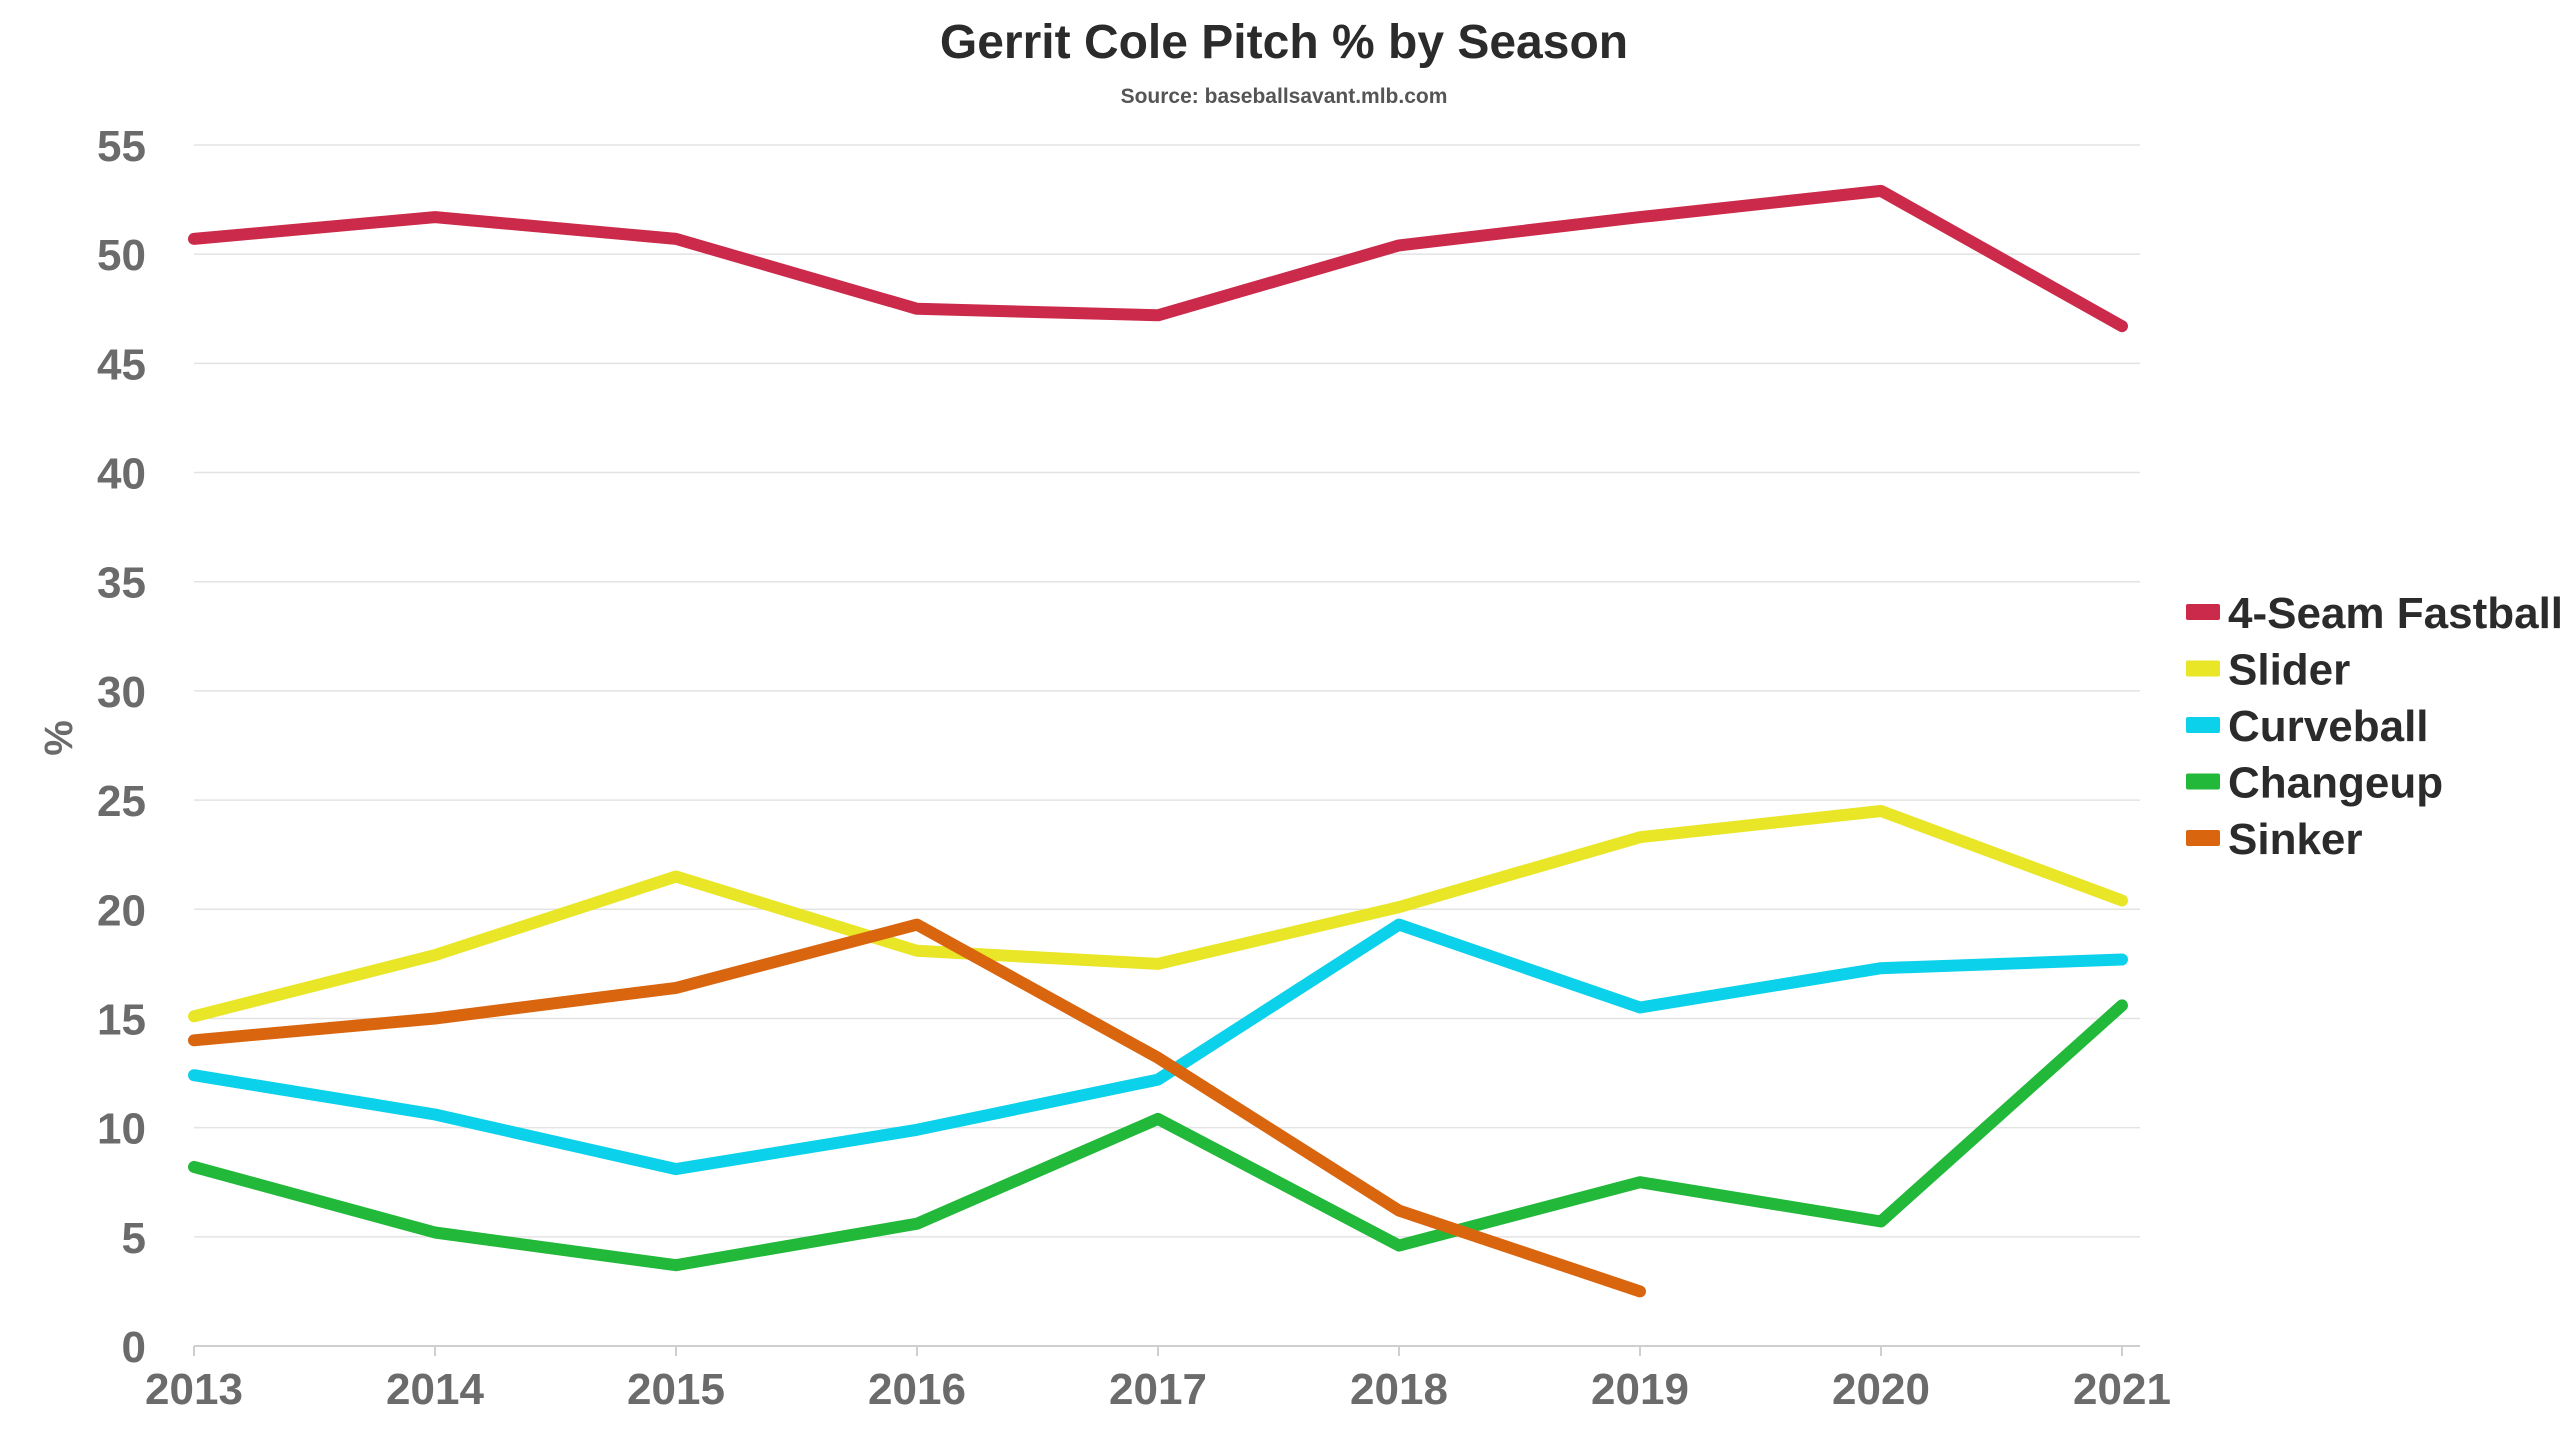  Describe the element at coordinates (1158, 914) in the screenshot. I see `series-line-slider` at that location.